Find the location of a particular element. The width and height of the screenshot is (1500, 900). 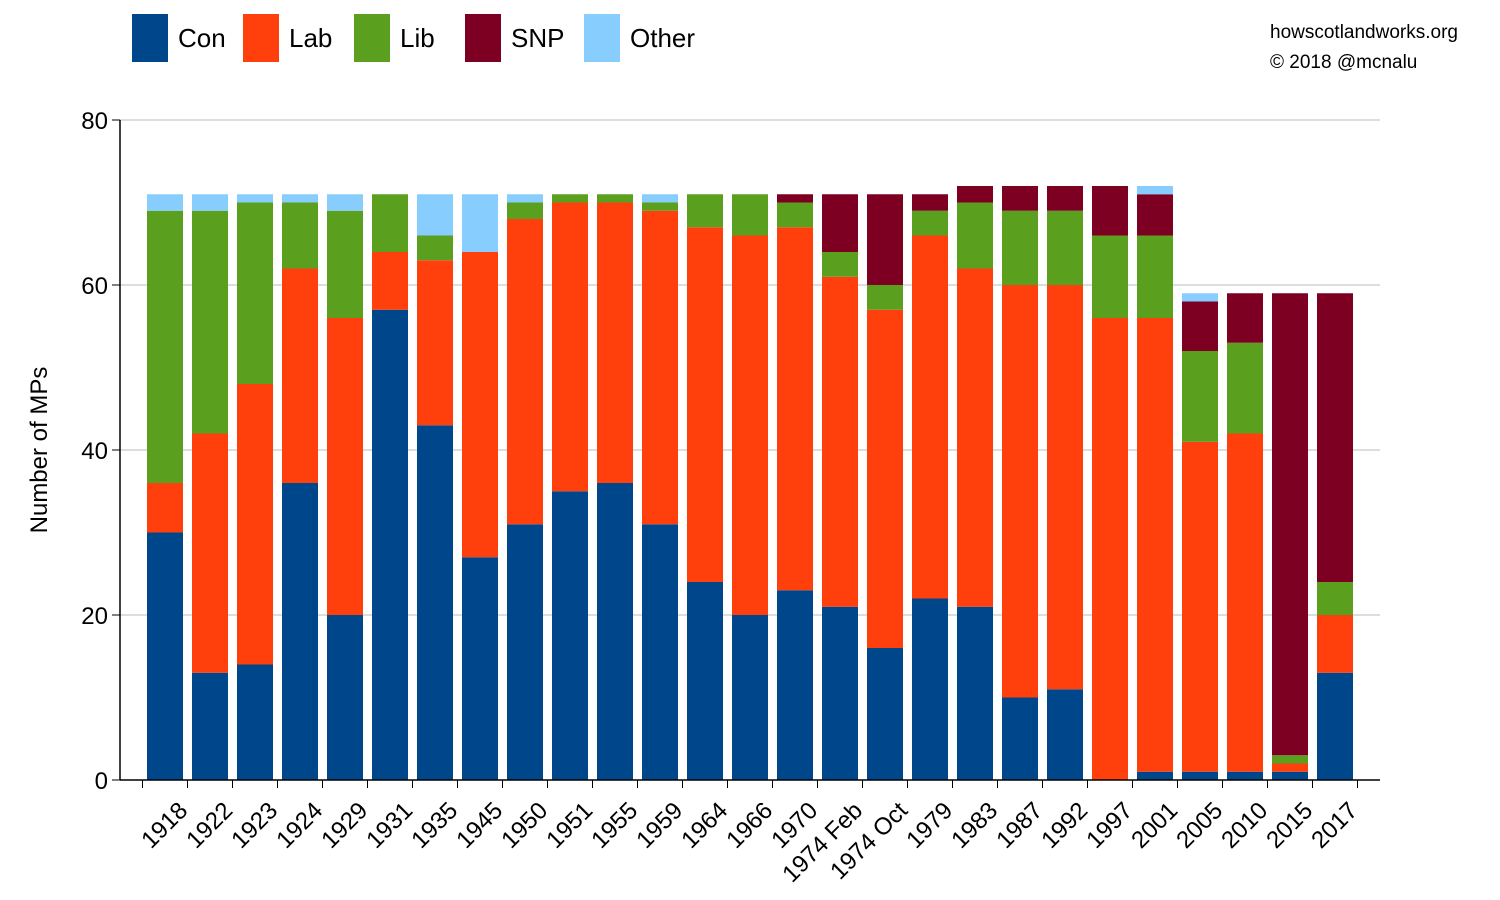

bar-snp-1979 is located at coordinates (930, 202).